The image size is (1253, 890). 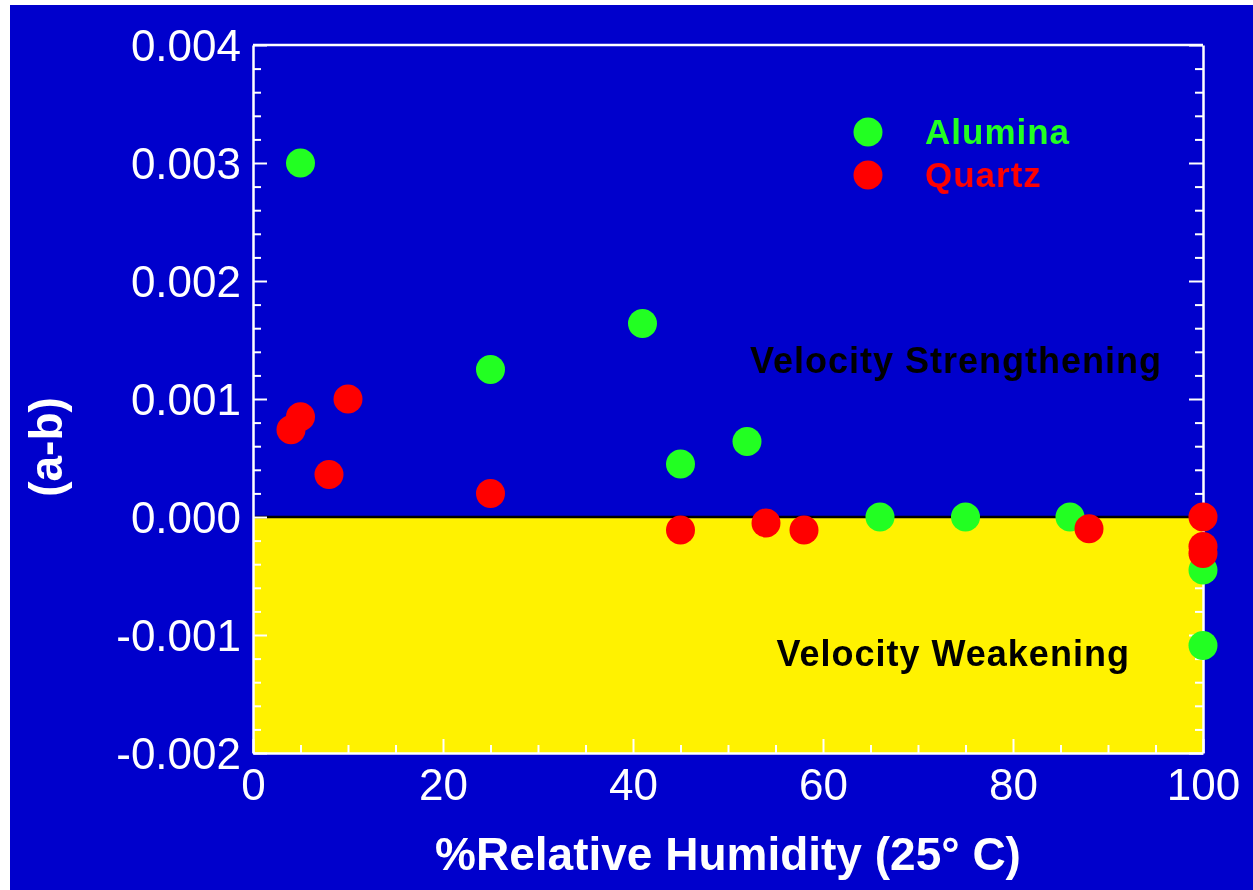 I want to click on y-tick-label: 0.002, so click(x=185, y=281).